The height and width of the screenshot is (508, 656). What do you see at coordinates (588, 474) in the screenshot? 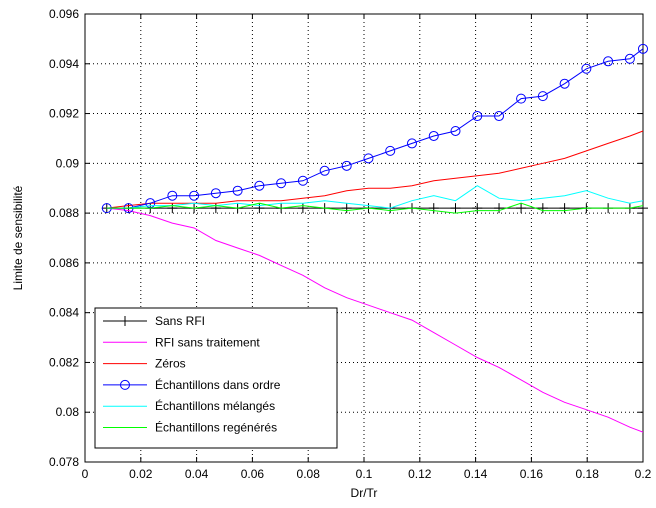
I see `x-tick-label: 0.18` at bounding box center [588, 474].